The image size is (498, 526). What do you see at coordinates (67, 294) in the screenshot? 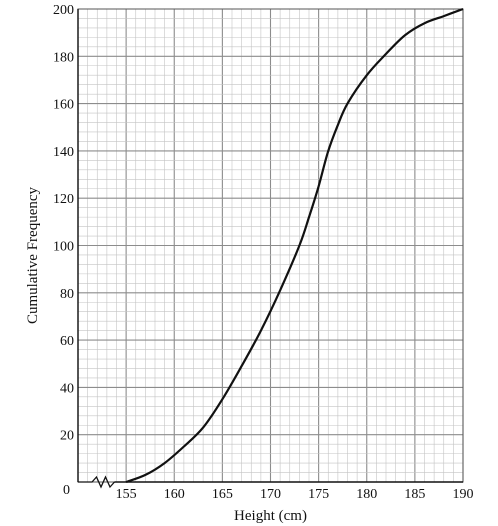
I see `y-tick-label: 80` at bounding box center [67, 294].